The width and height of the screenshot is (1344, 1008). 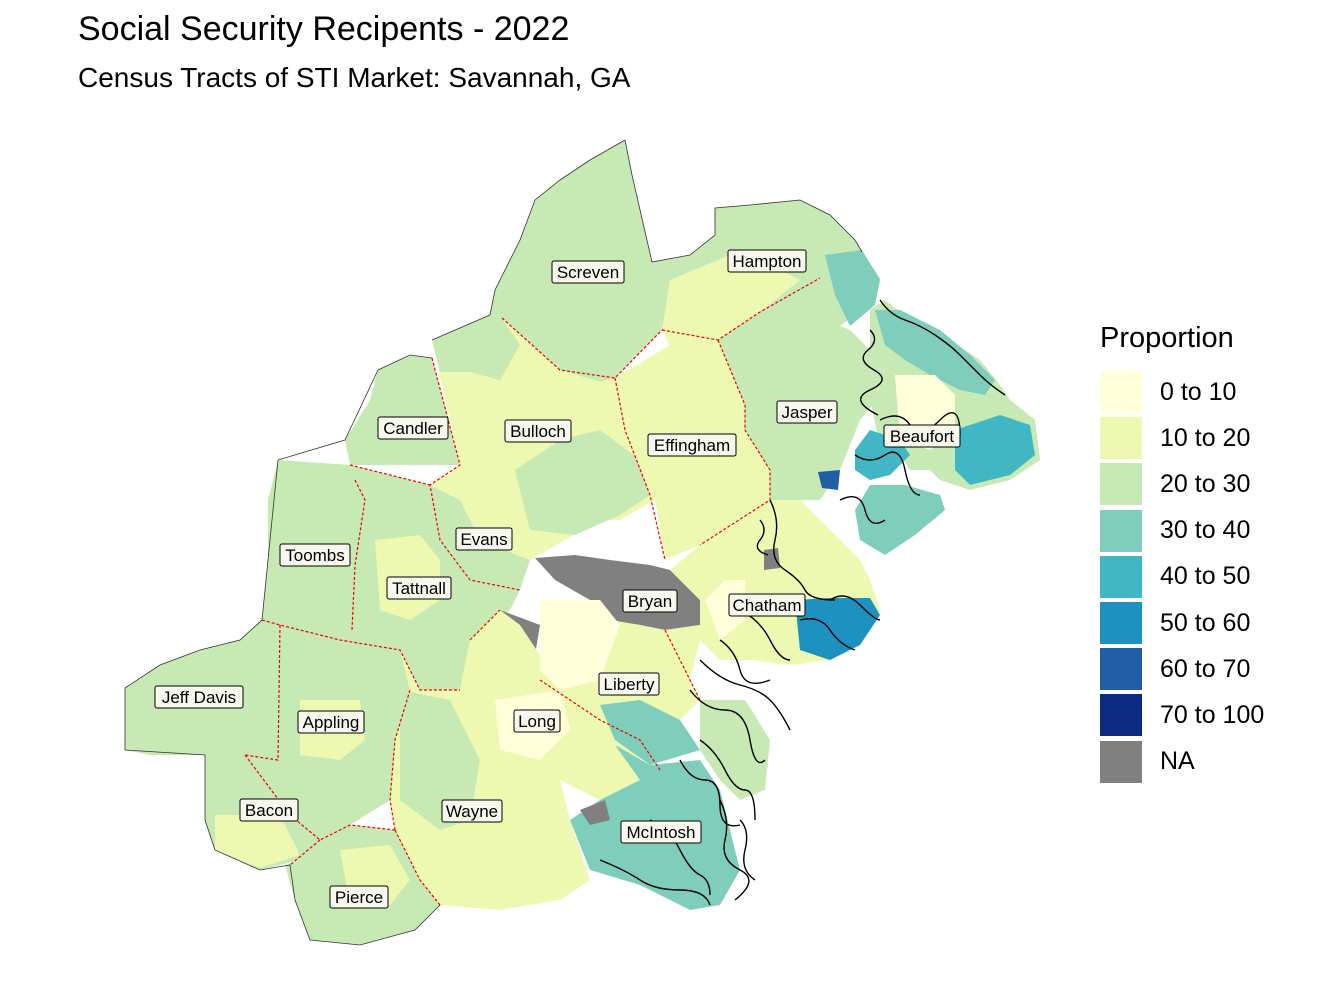 I want to click on label-bryan: Bryan, so click(x=650, y=601).